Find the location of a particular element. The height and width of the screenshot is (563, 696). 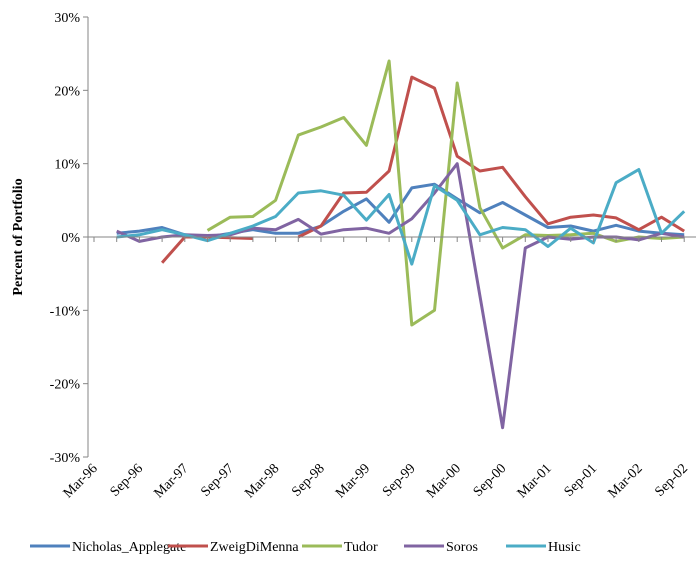

series-line is located at coordinates (401, 217).